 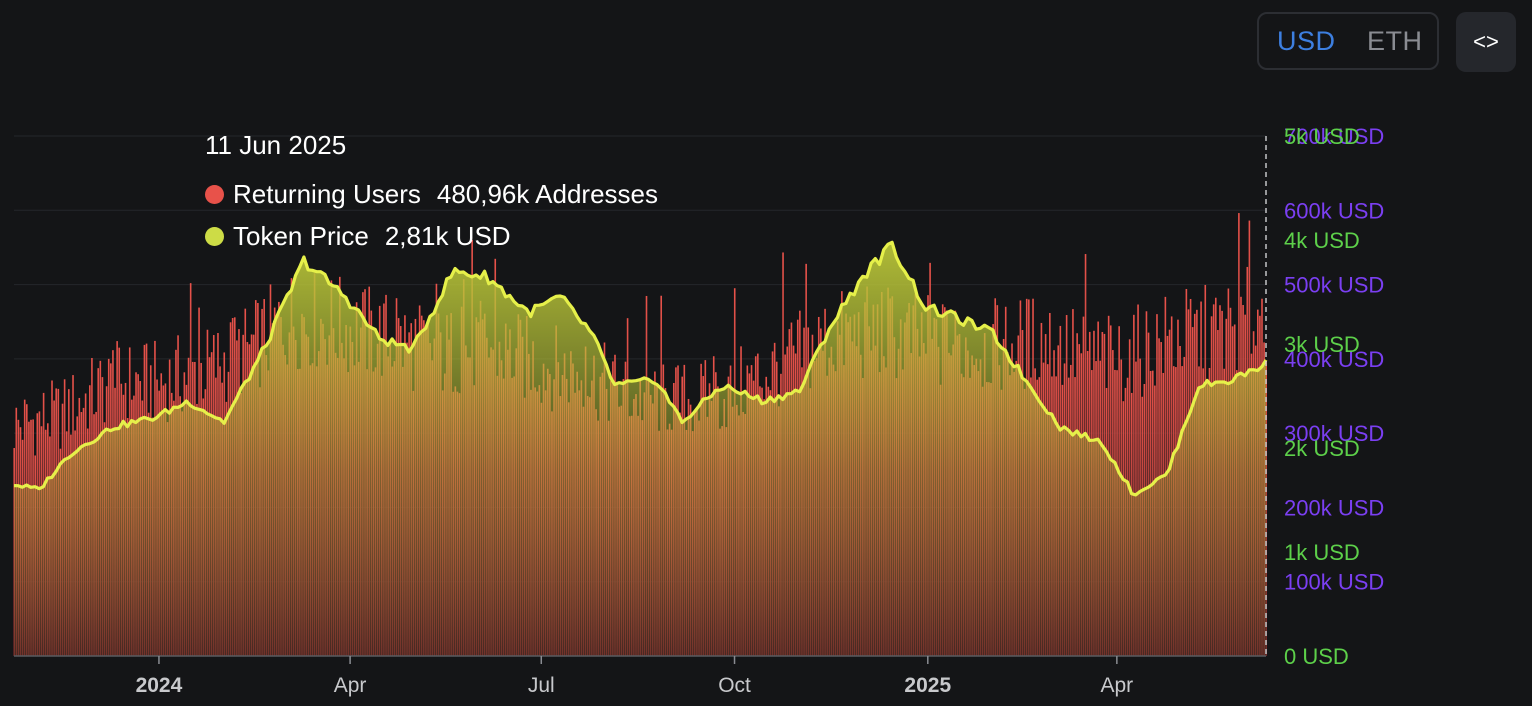 What do you see at coordinates (1322, 344) in the screenshot?
I see `y-axis-price-label: 3k USD` at bounding box center [1322, 344].